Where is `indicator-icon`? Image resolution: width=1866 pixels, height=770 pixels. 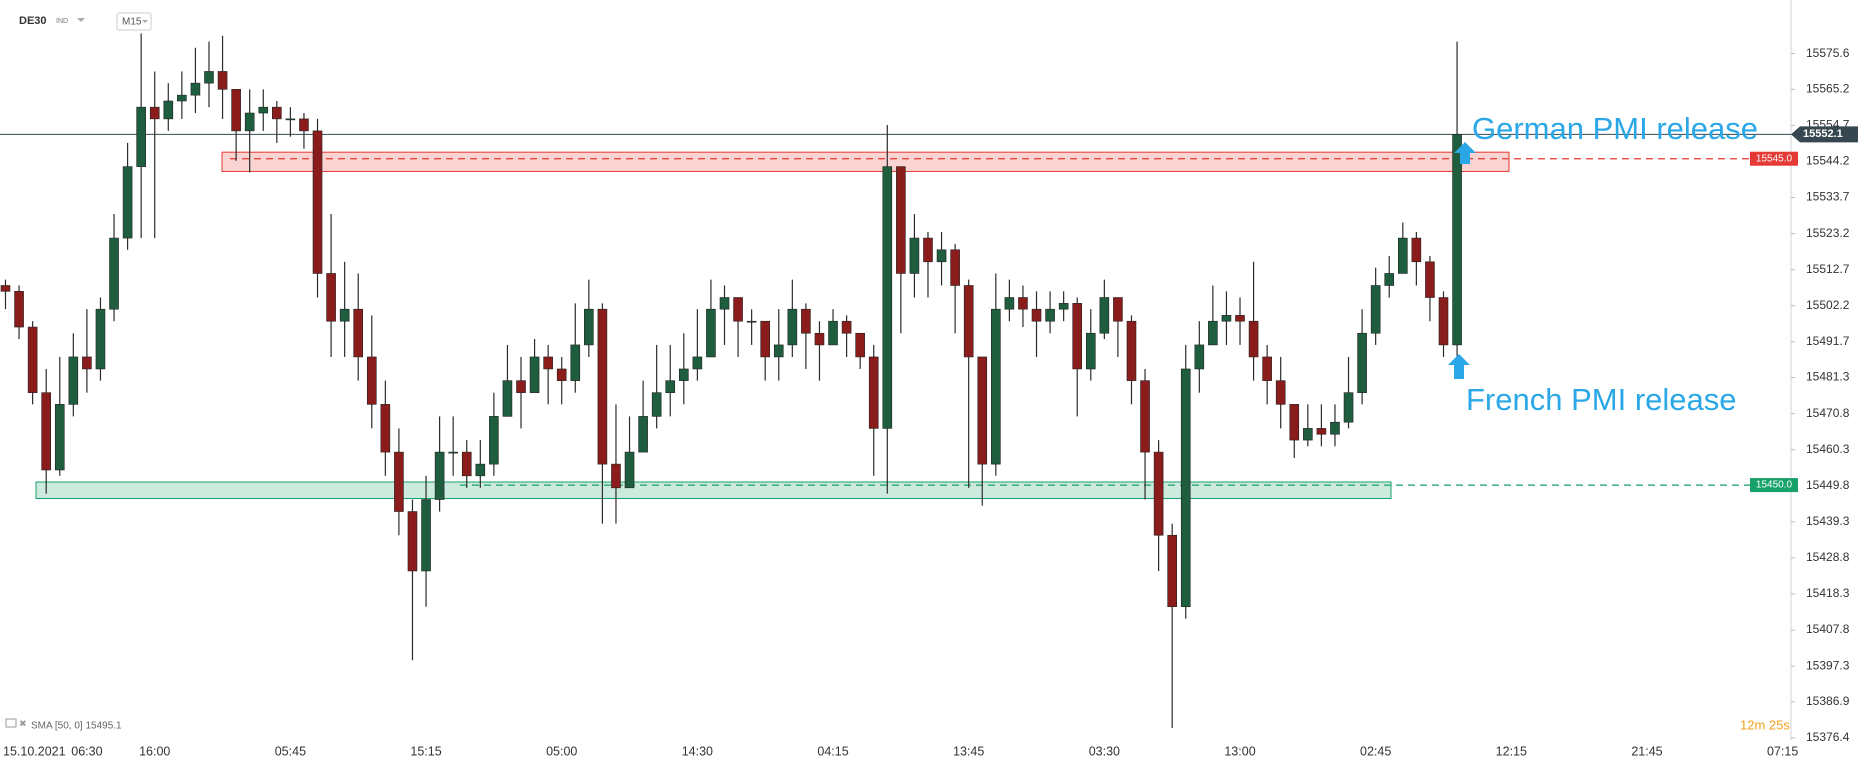 indicator-icon is located at coordinates (11, 723).